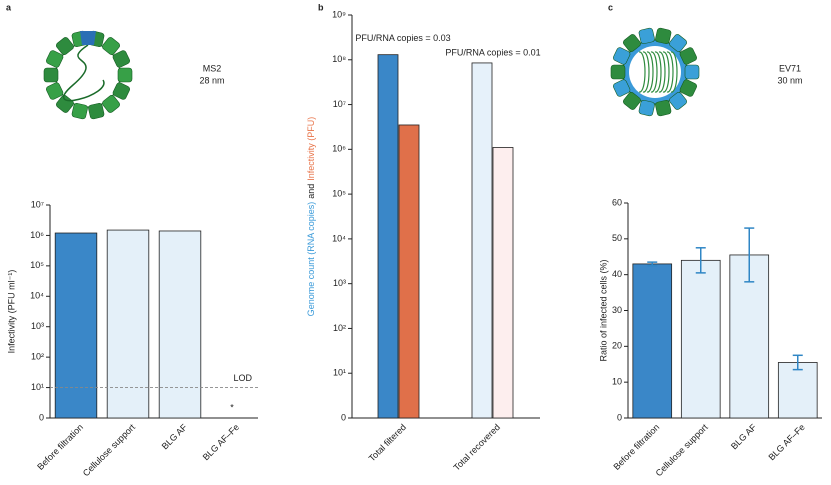  What do you see at coordinates (477, 447) in the screenshot?
I see `x-tick-label: Total recovered` at bounding box center [477, 447].